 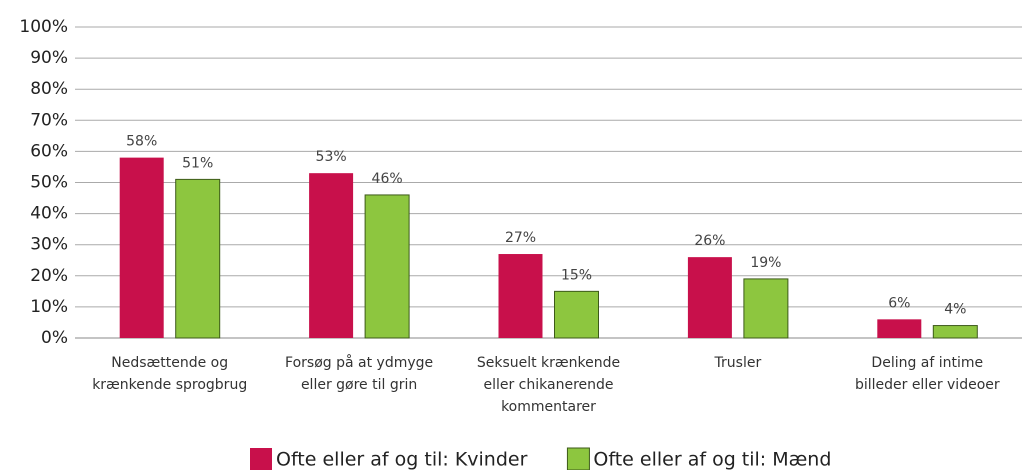 What do you see at coordinates (49, 183) in the screenshot?
I see `y-tick-label: 50%` at bounding box center [49, 183].